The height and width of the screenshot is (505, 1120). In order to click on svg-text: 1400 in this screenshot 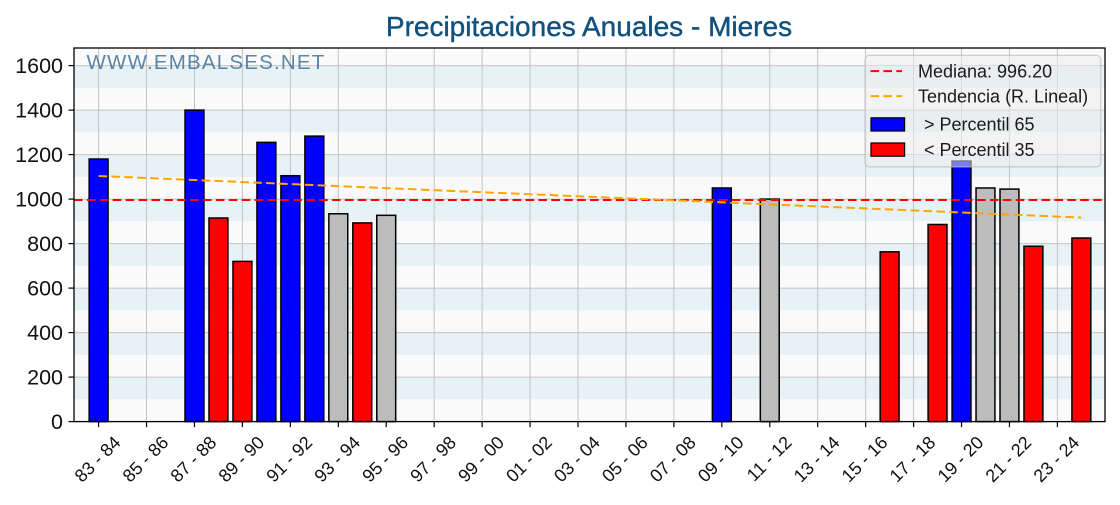, I will do `click(39, 111)`.